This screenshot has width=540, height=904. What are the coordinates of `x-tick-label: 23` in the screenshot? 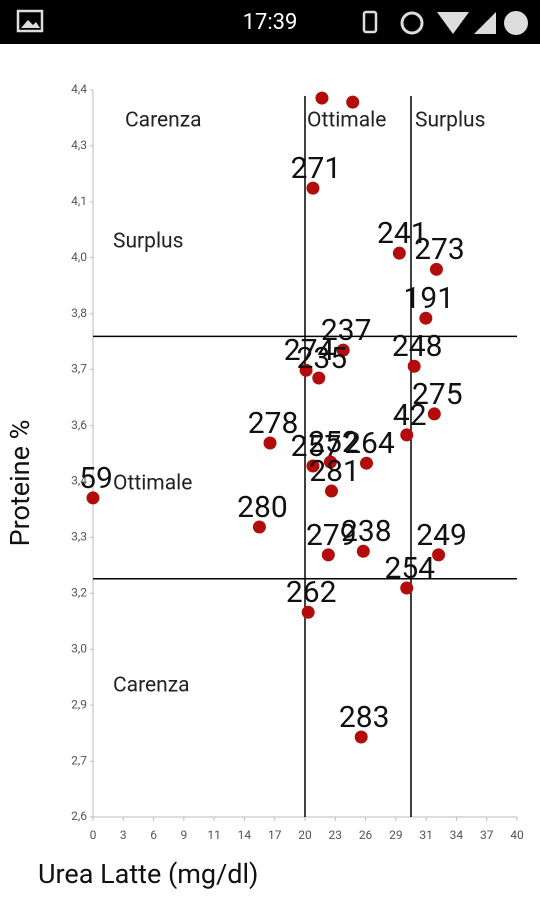 It's located at (336, 835).